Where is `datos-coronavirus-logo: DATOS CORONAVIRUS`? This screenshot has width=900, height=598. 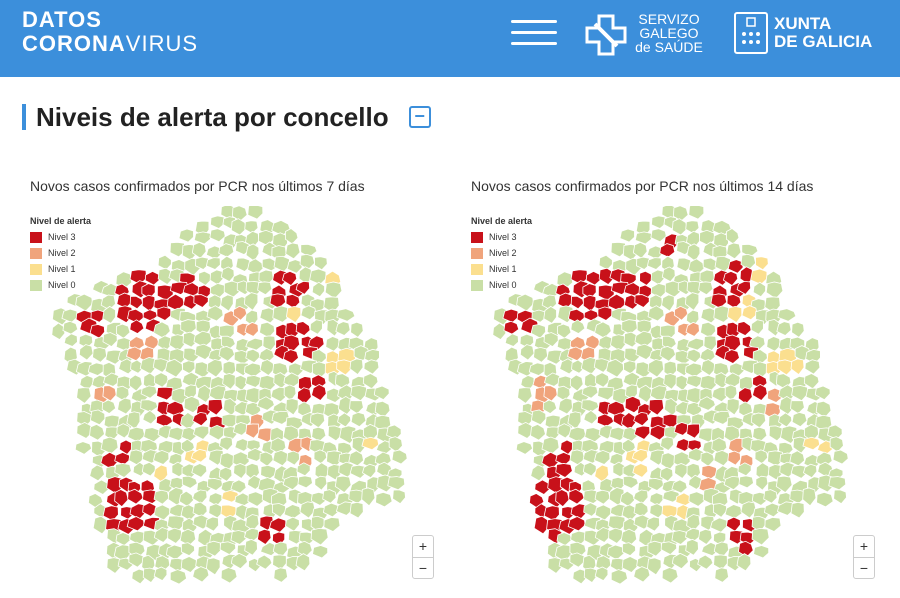
datos-coronavirus-logo: DATOS CORONAVIRUS is located at coordinates (110, 32).